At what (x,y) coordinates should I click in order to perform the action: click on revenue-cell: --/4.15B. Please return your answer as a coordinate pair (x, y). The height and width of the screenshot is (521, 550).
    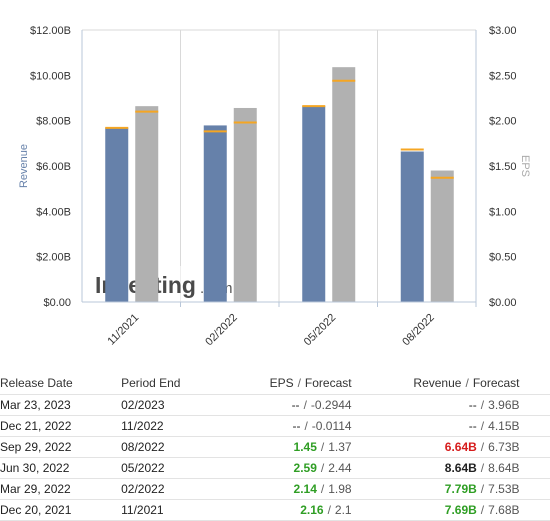
    Looking at the image, I should click on (435, 426).